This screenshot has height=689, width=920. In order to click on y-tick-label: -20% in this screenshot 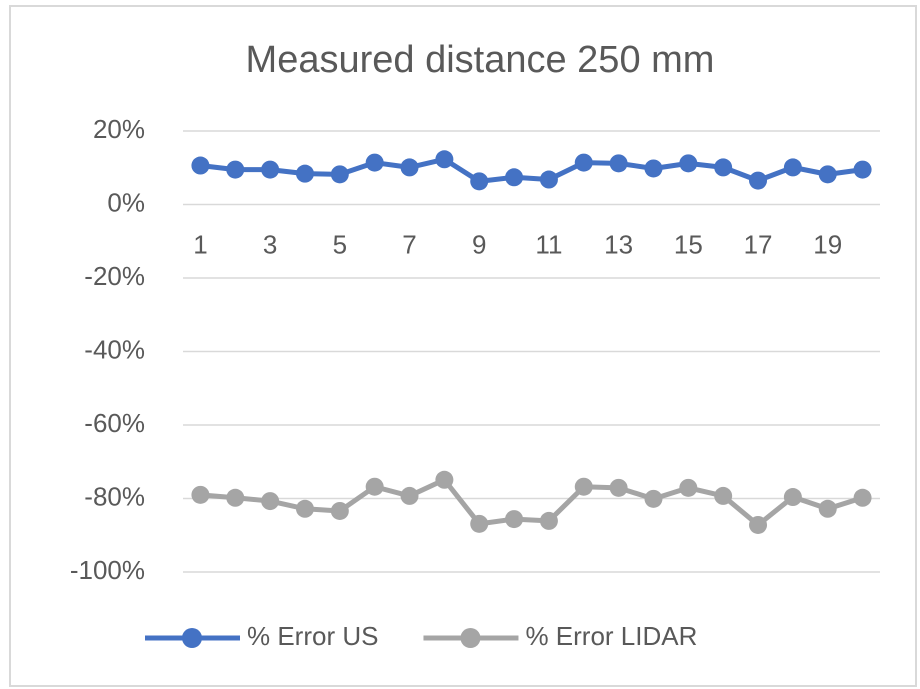, I will do `click(114, 276)`.